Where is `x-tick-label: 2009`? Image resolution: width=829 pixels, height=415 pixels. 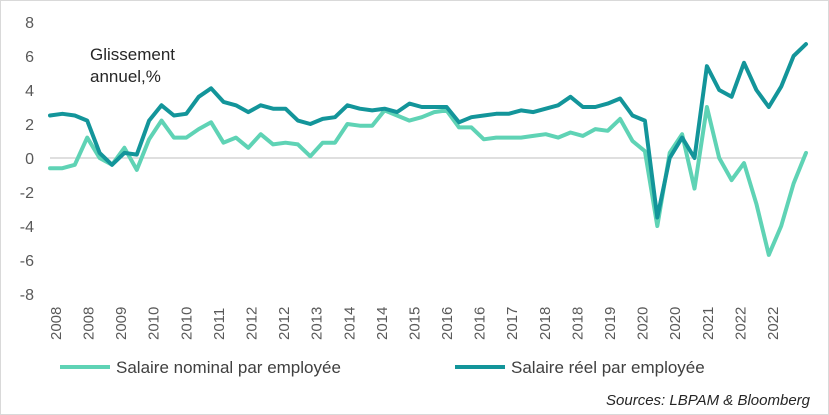
x-tick-label: 2009 is located at coordinates (121, 323).